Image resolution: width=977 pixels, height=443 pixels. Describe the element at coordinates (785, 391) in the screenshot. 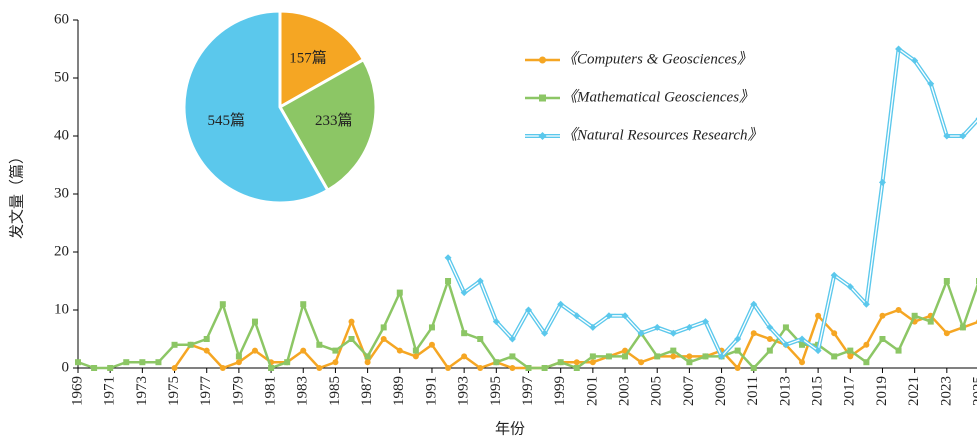

I see `x-tick-label: 2013` at that location.